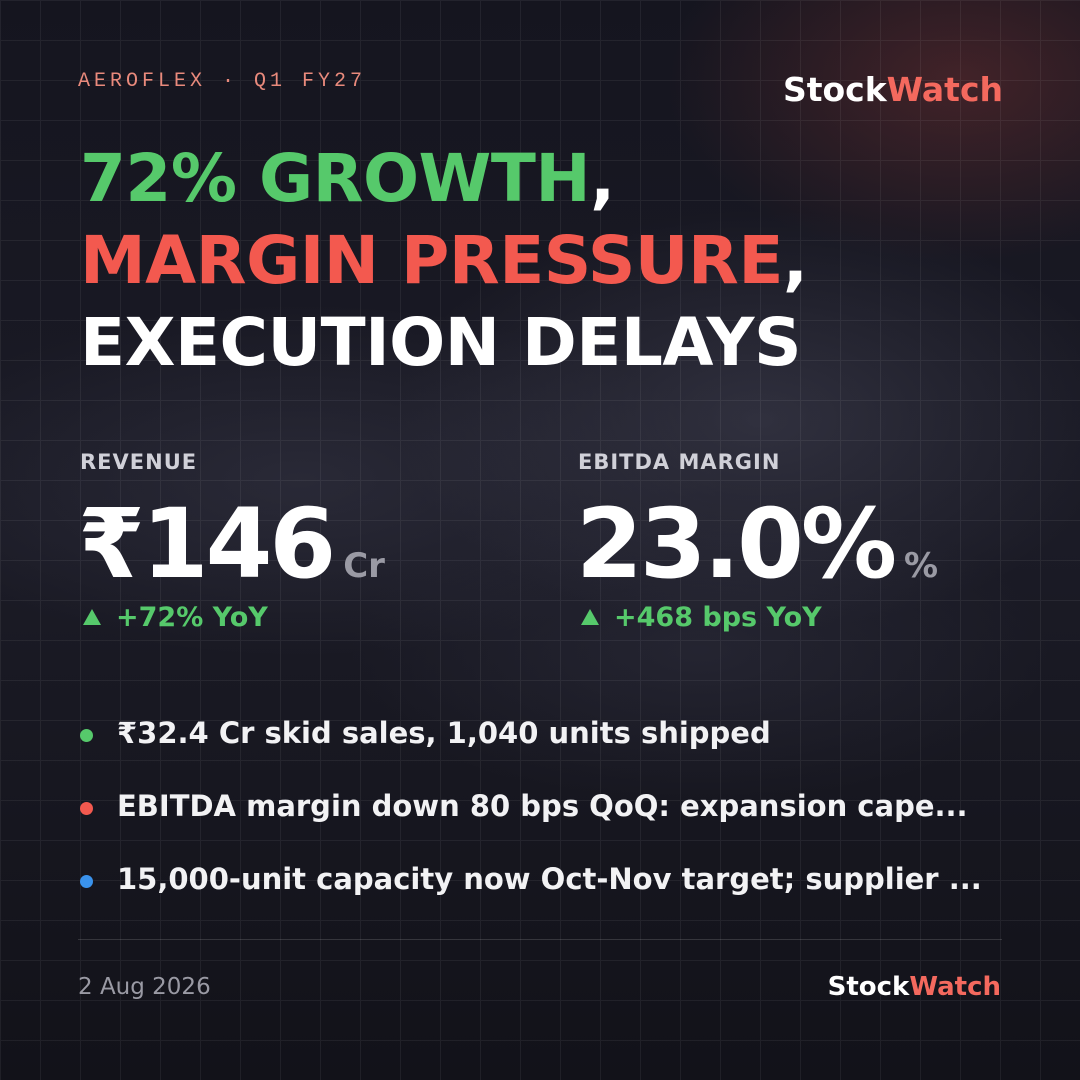  I want to click on metric-label: REVENUE, so click(139, 462).